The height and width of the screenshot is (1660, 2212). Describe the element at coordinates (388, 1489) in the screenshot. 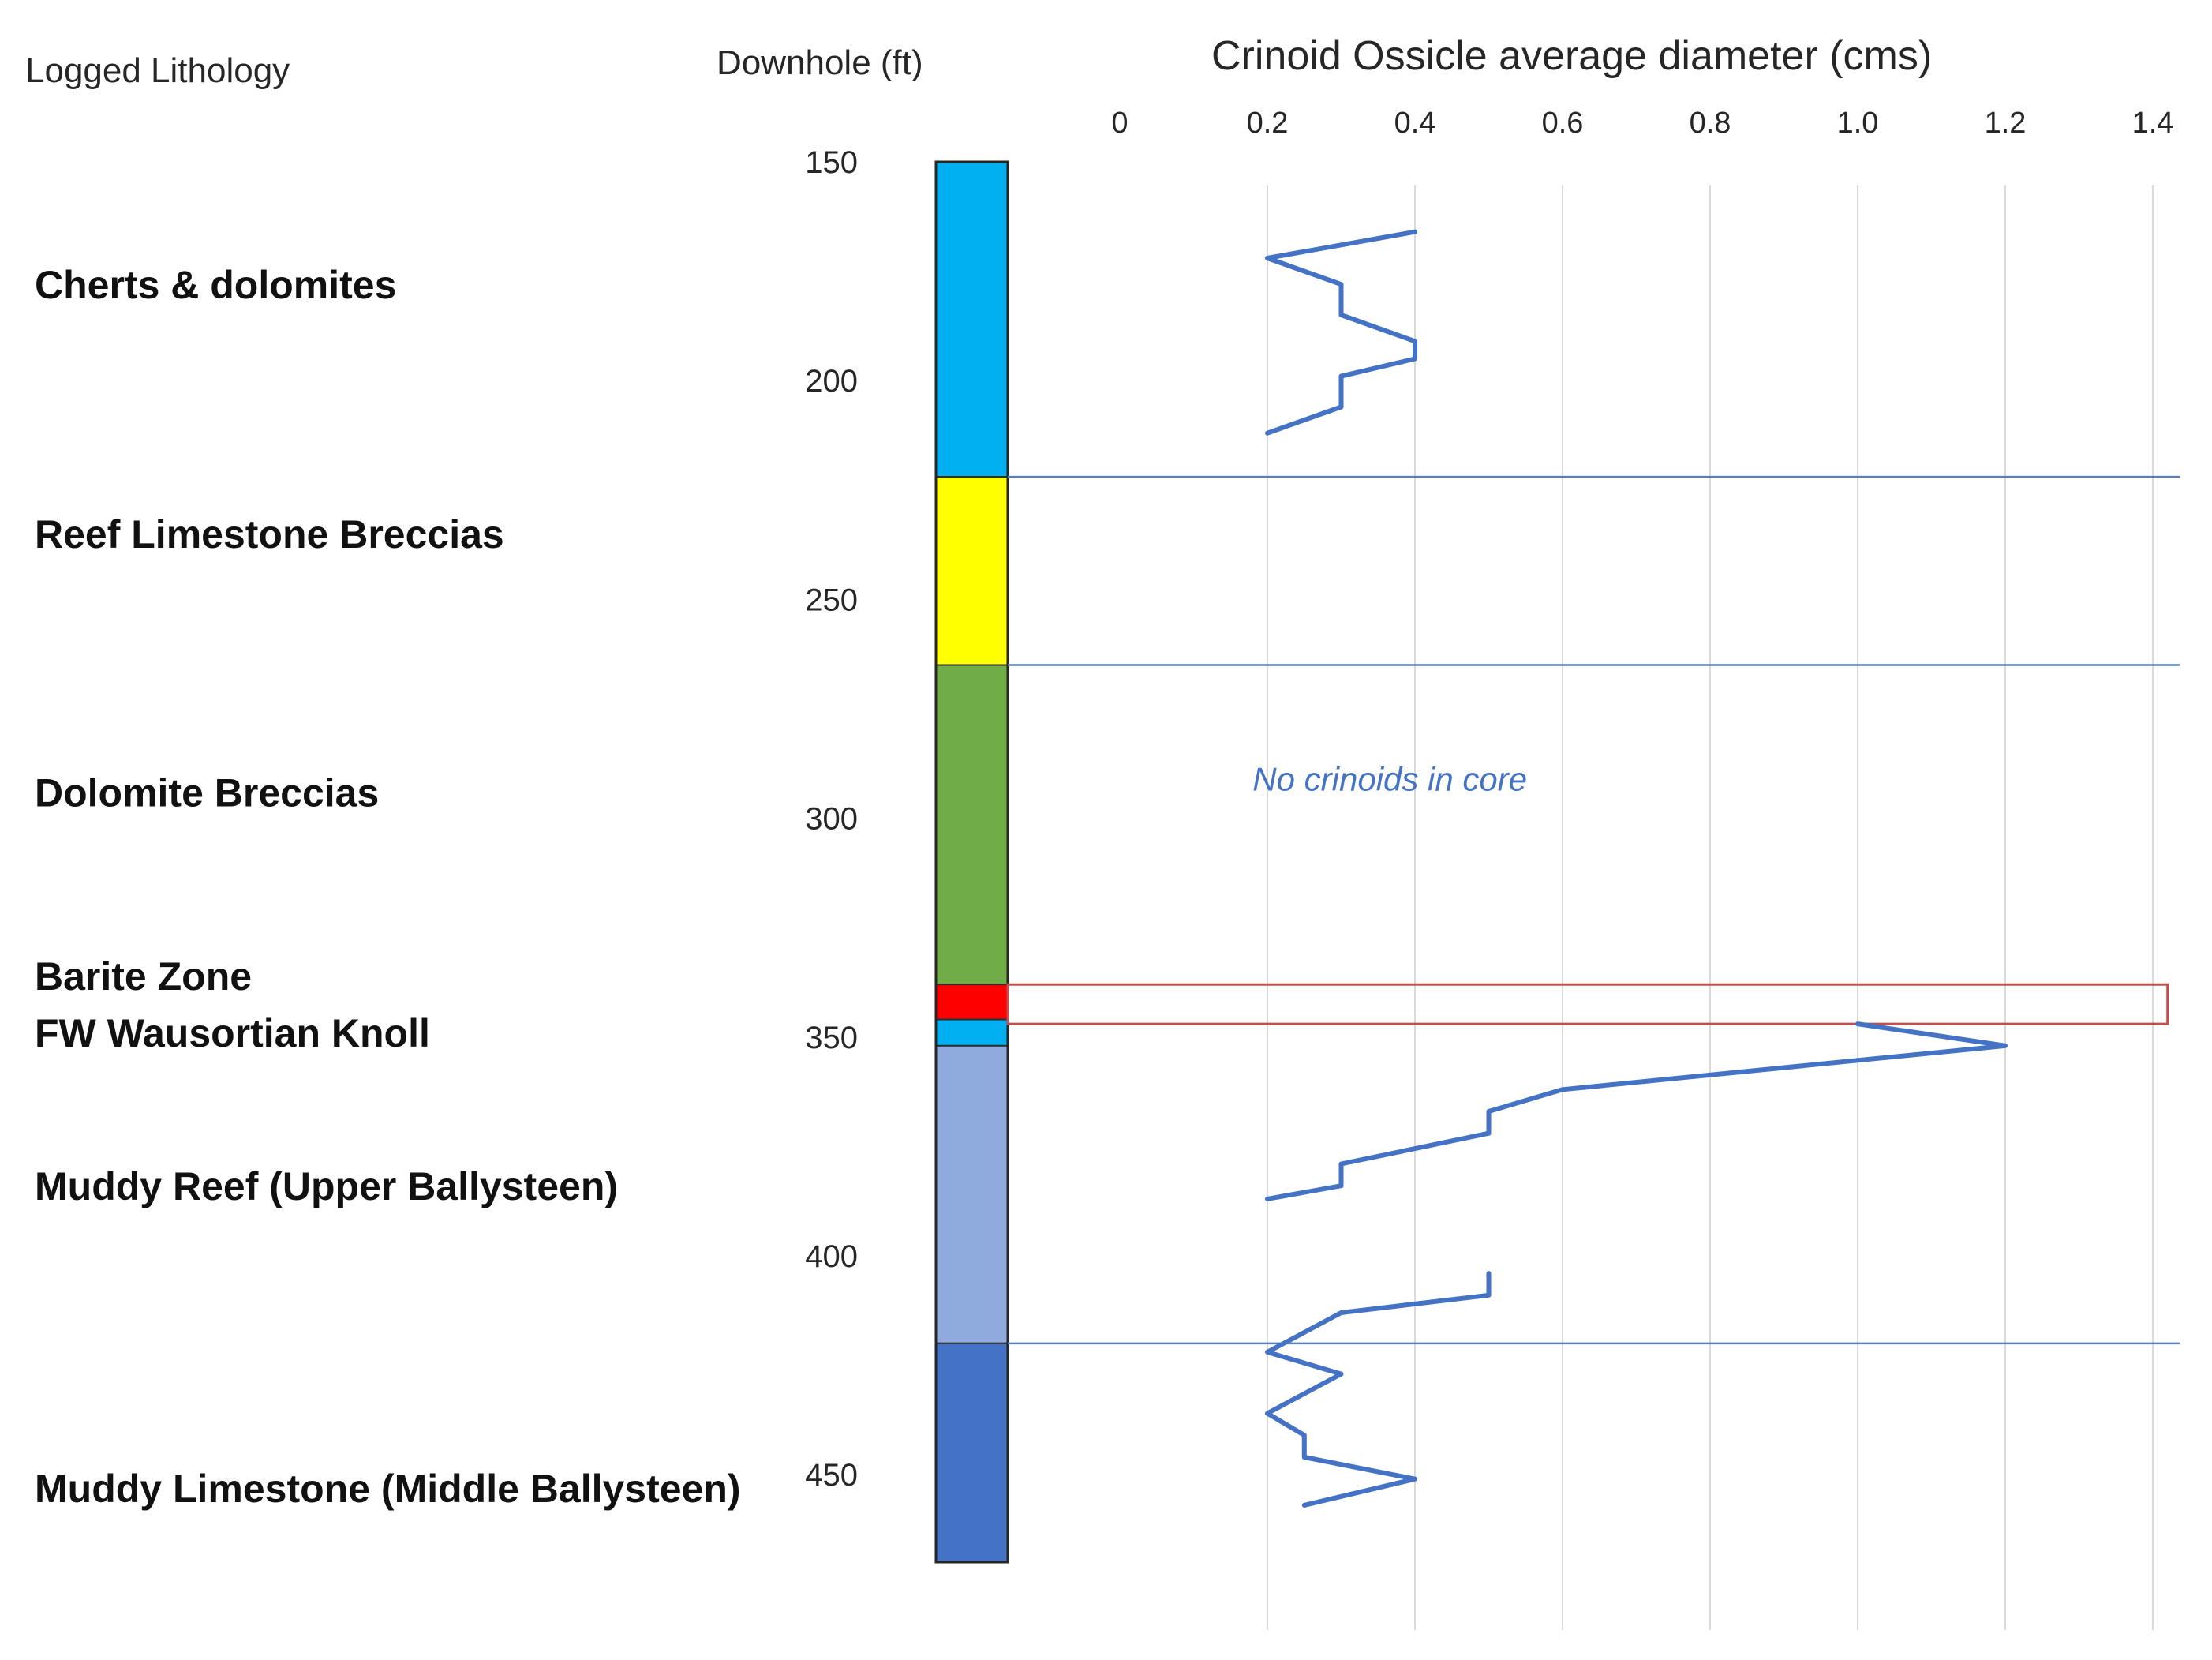

I see `lithology-label-6: Muddy Limestone (Middle Ballysteen)` at that location.